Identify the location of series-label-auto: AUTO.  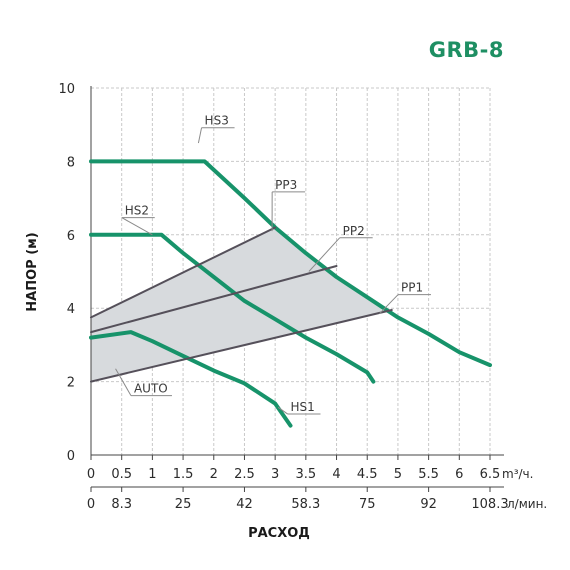
(151, 389).